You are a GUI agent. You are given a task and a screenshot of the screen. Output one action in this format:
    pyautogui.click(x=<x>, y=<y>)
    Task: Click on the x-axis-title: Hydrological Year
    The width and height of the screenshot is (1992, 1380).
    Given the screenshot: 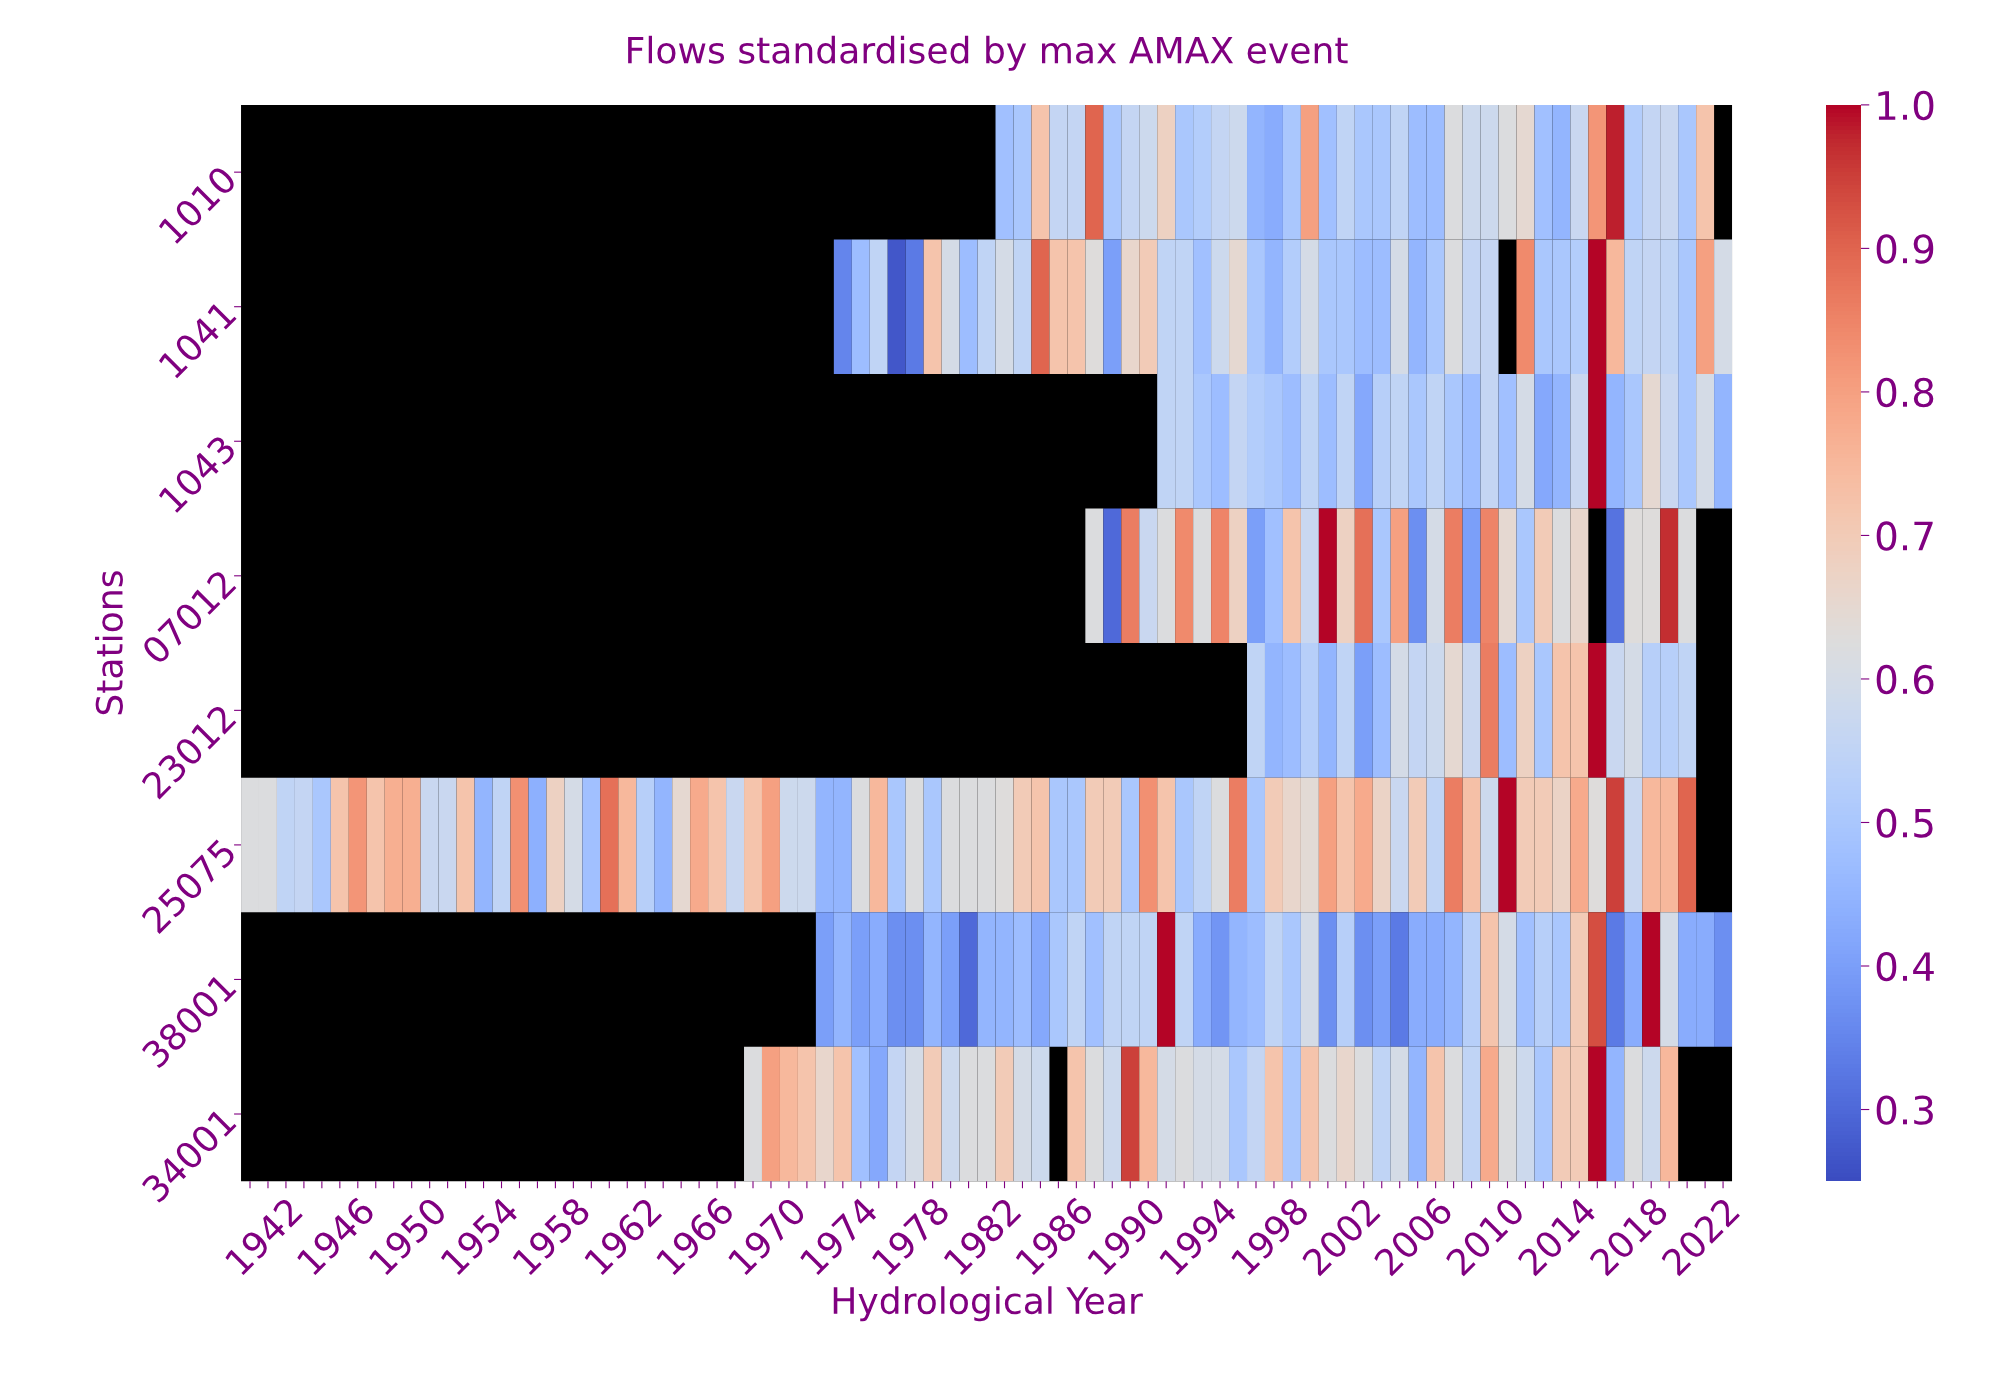 What is the action you would take?
    pyautogui.click(x=988, y=1304)
    